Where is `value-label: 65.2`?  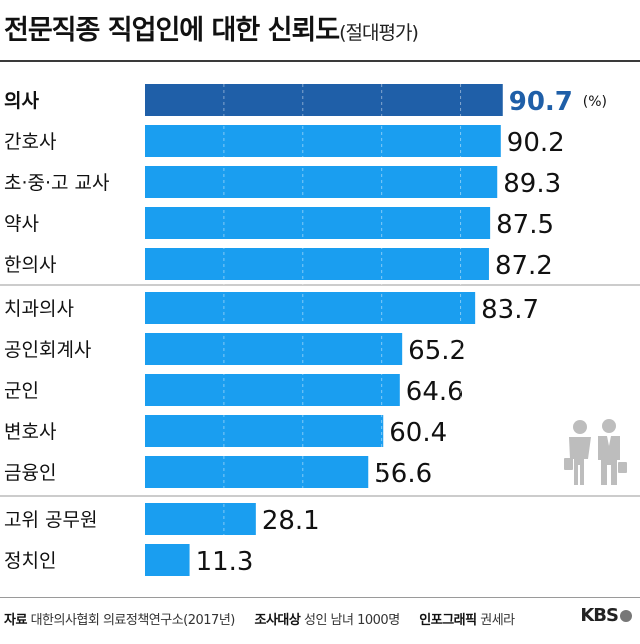
value-label: 65.2 is located at coordinates (437, 351).